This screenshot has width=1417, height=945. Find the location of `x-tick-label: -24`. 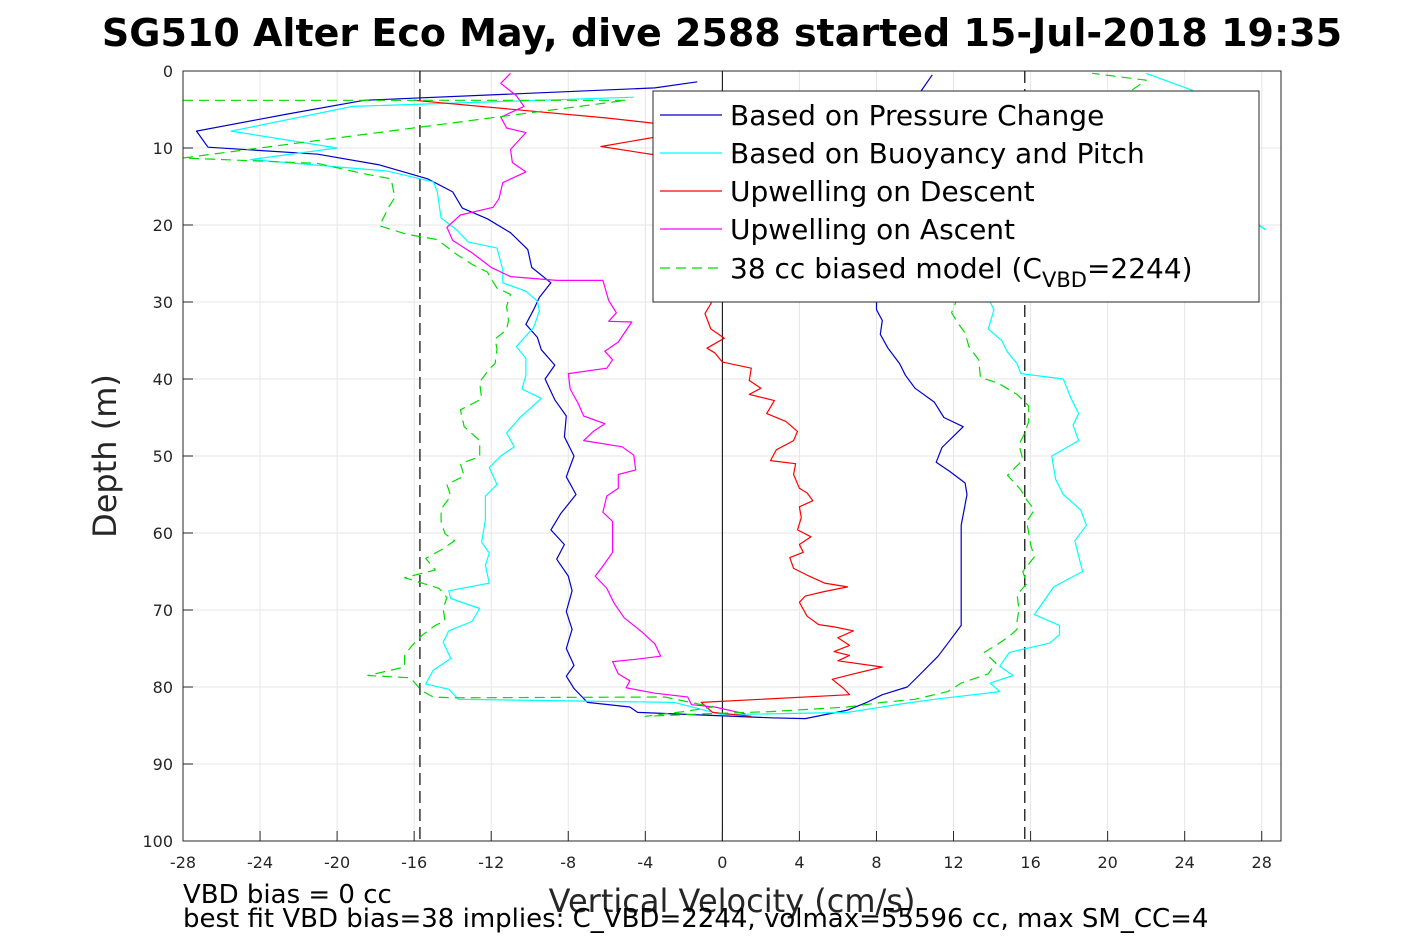

x-tick-label: -24 is located at coordinates (260, 862).